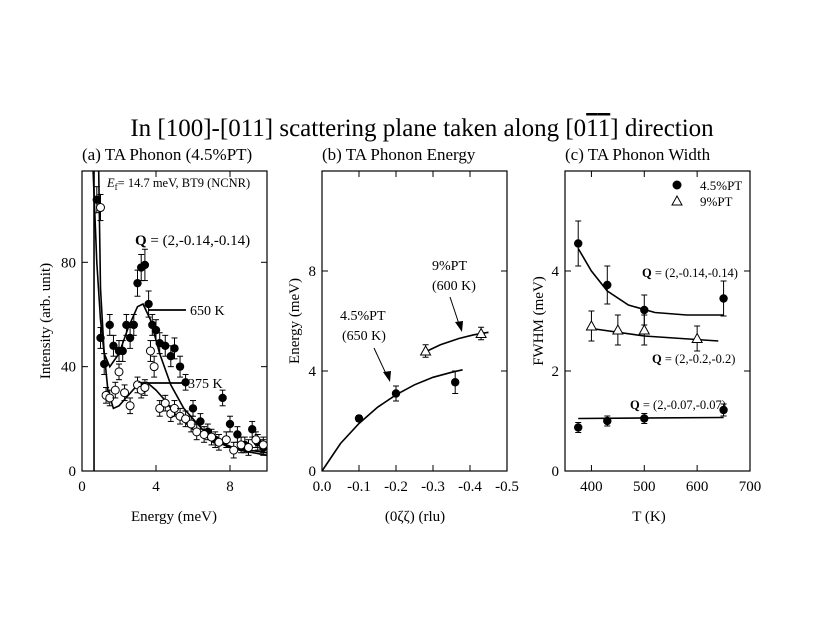 The width and height of the screenshot is (830, 642). I want to click on x-tick-label: 700, so click(750, 487).